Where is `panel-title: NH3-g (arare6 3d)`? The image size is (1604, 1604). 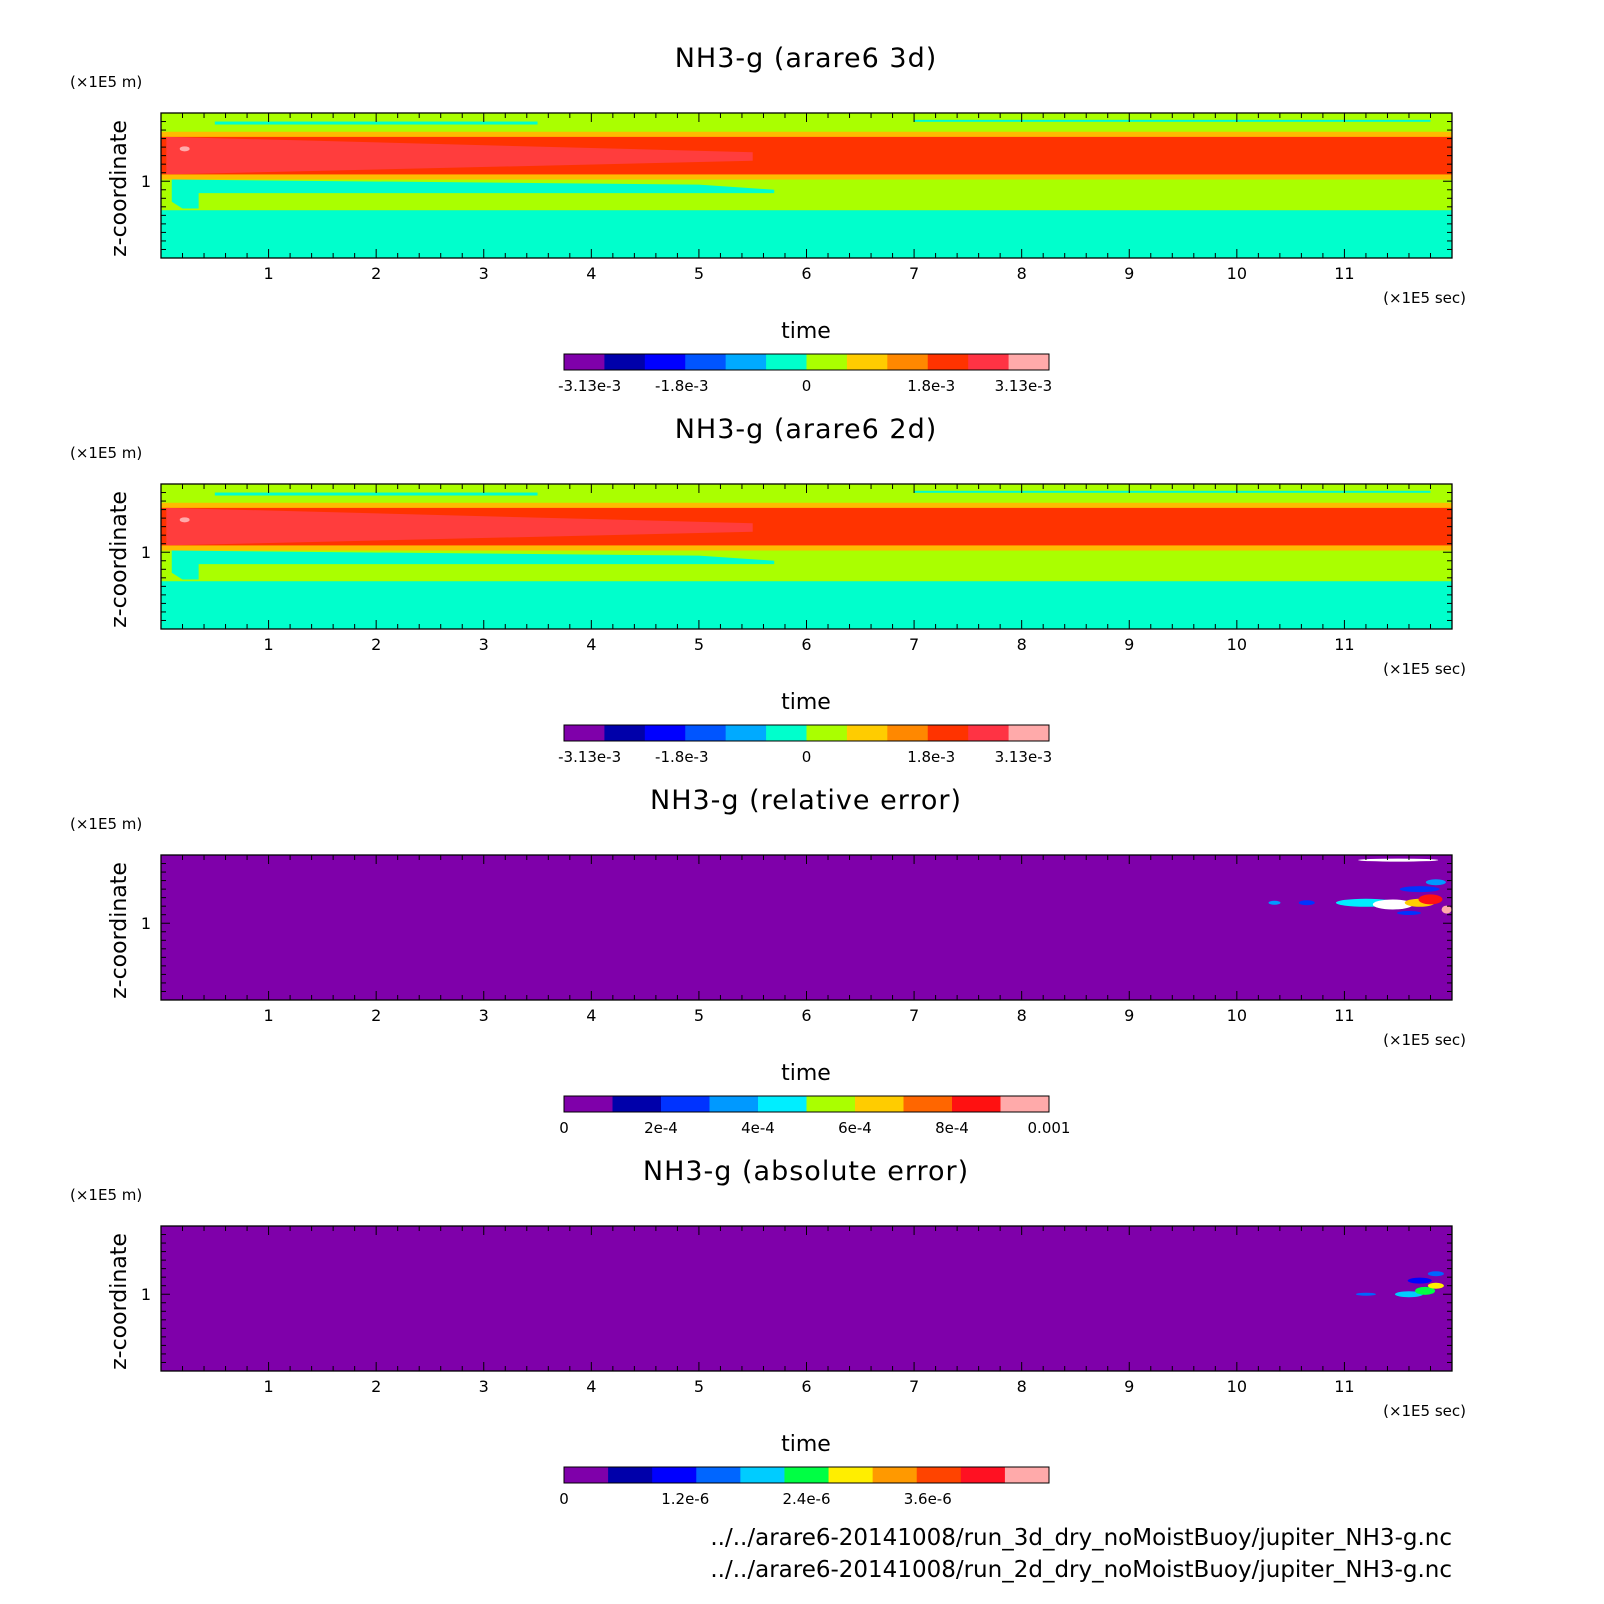
panel-title: NH3-g (arare6 3d) is located at coordinates (806, 58).